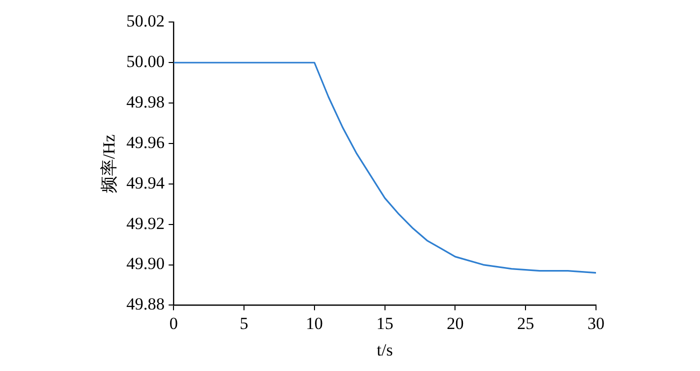 This screenshot has height=371, width=700. What do you see at coordinates (145, 102) in the screenshot?
I see `y-tick-label: 49.98` at bounding box center [145, 102].